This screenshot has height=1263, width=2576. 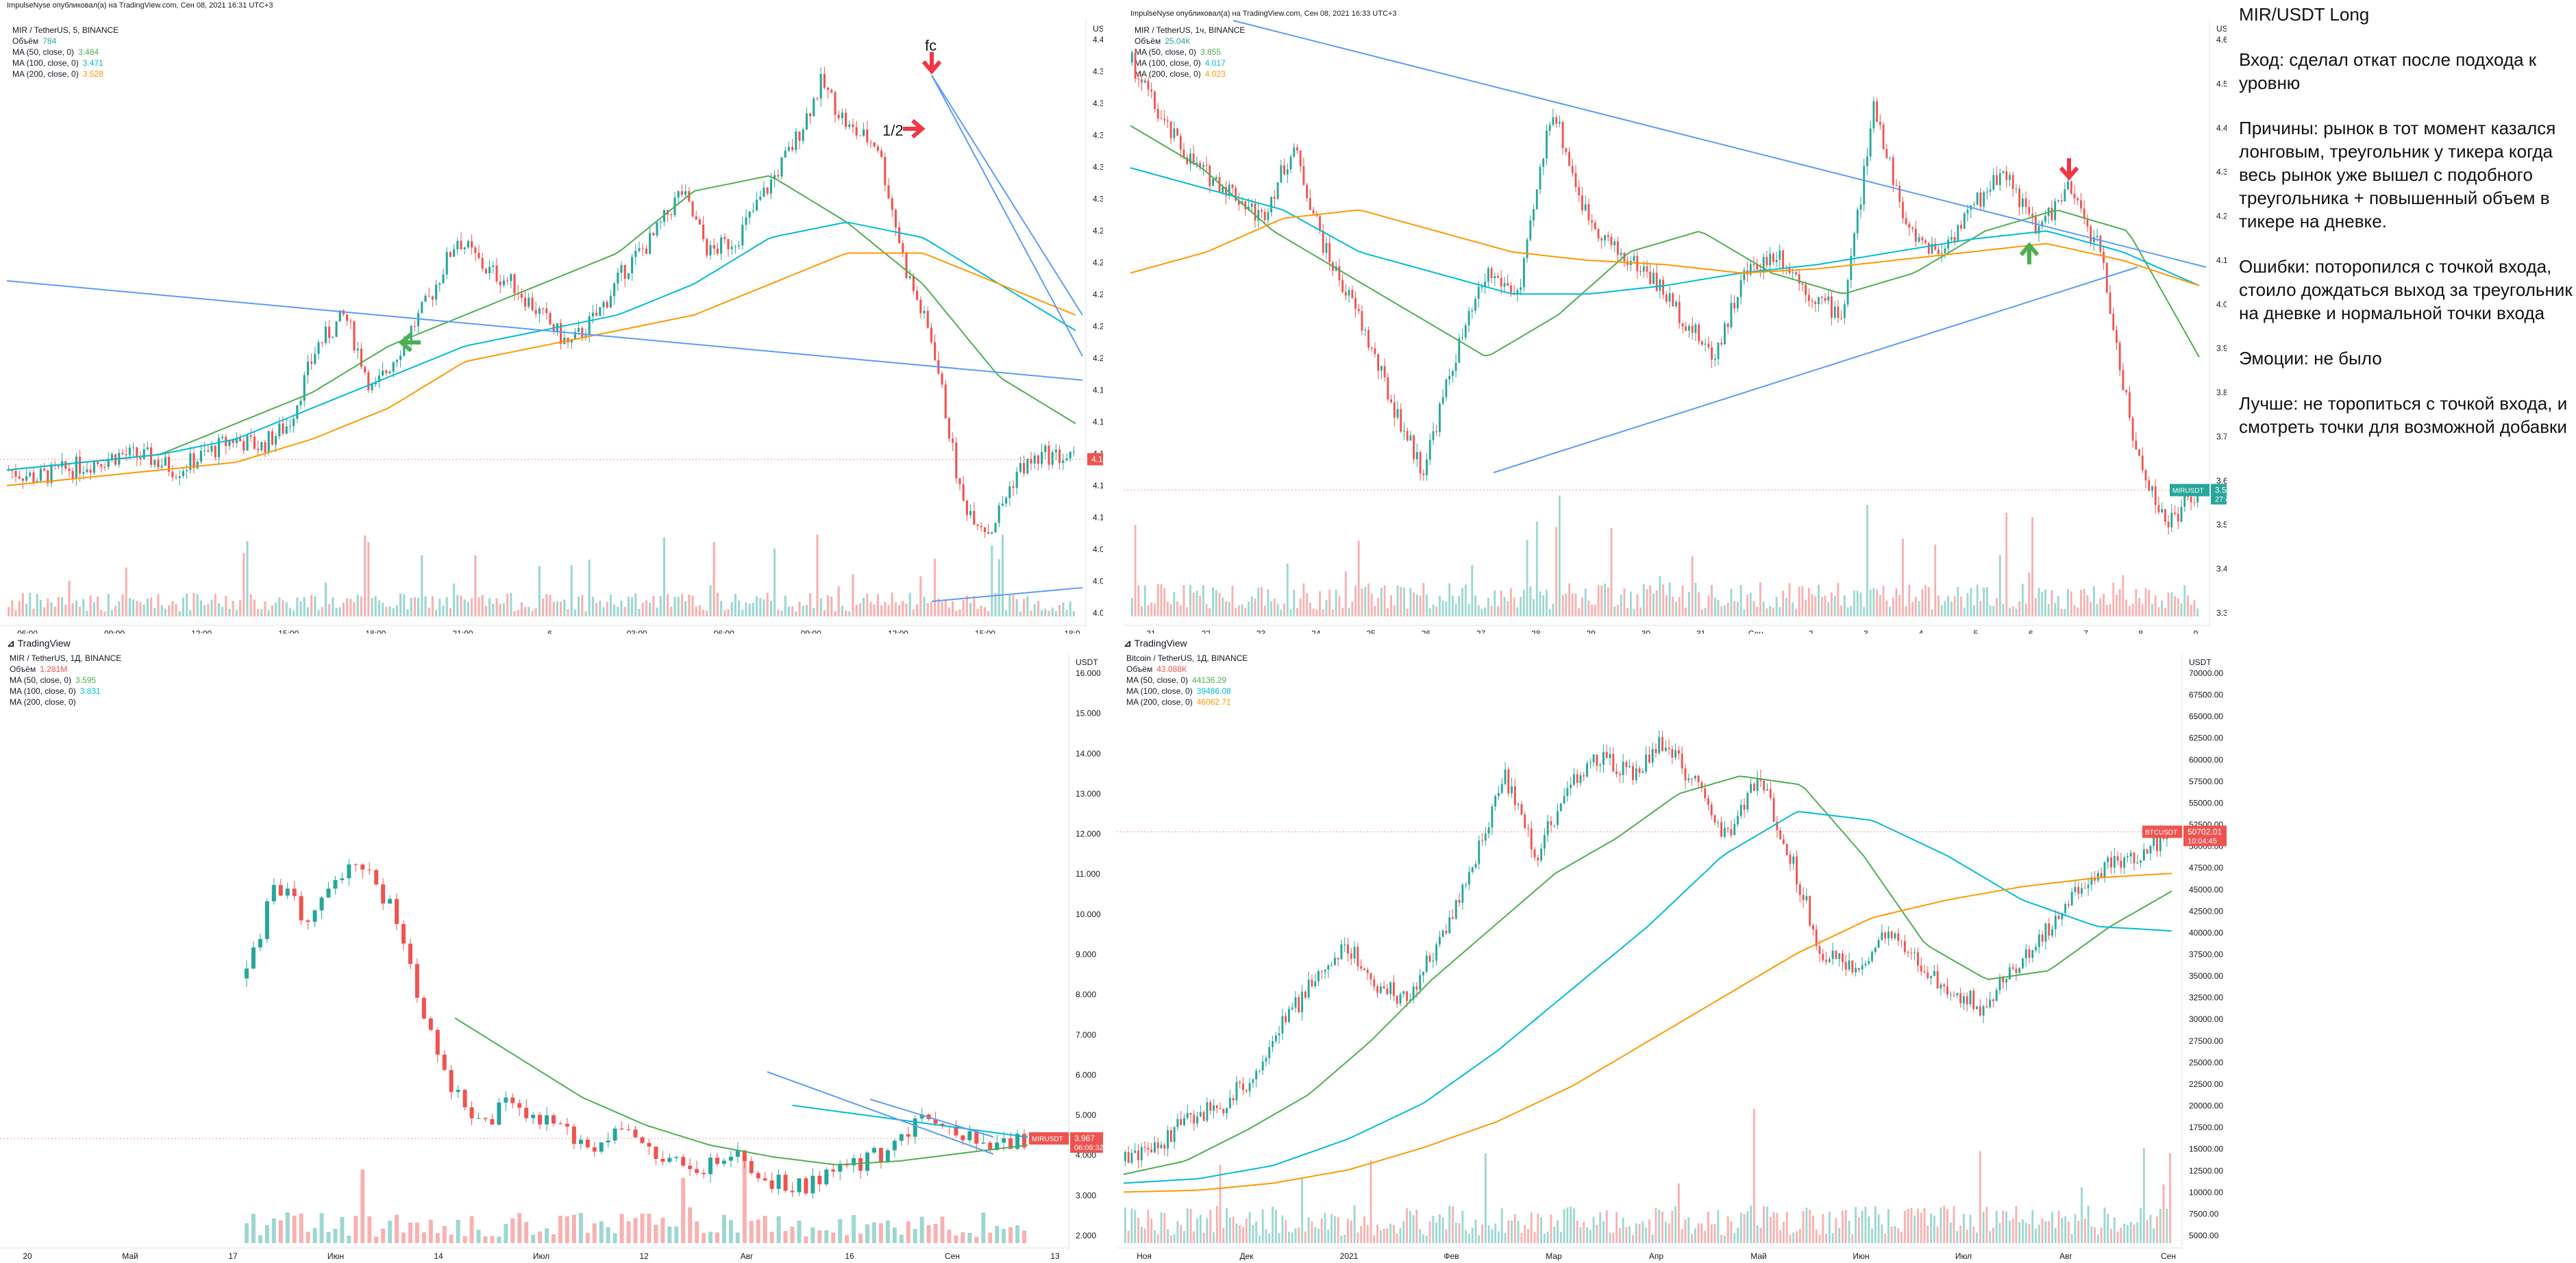 I want to click on symbol-line: MIR / TetherUS, 1ч, BINANCE, so click(x=1190, y=30).